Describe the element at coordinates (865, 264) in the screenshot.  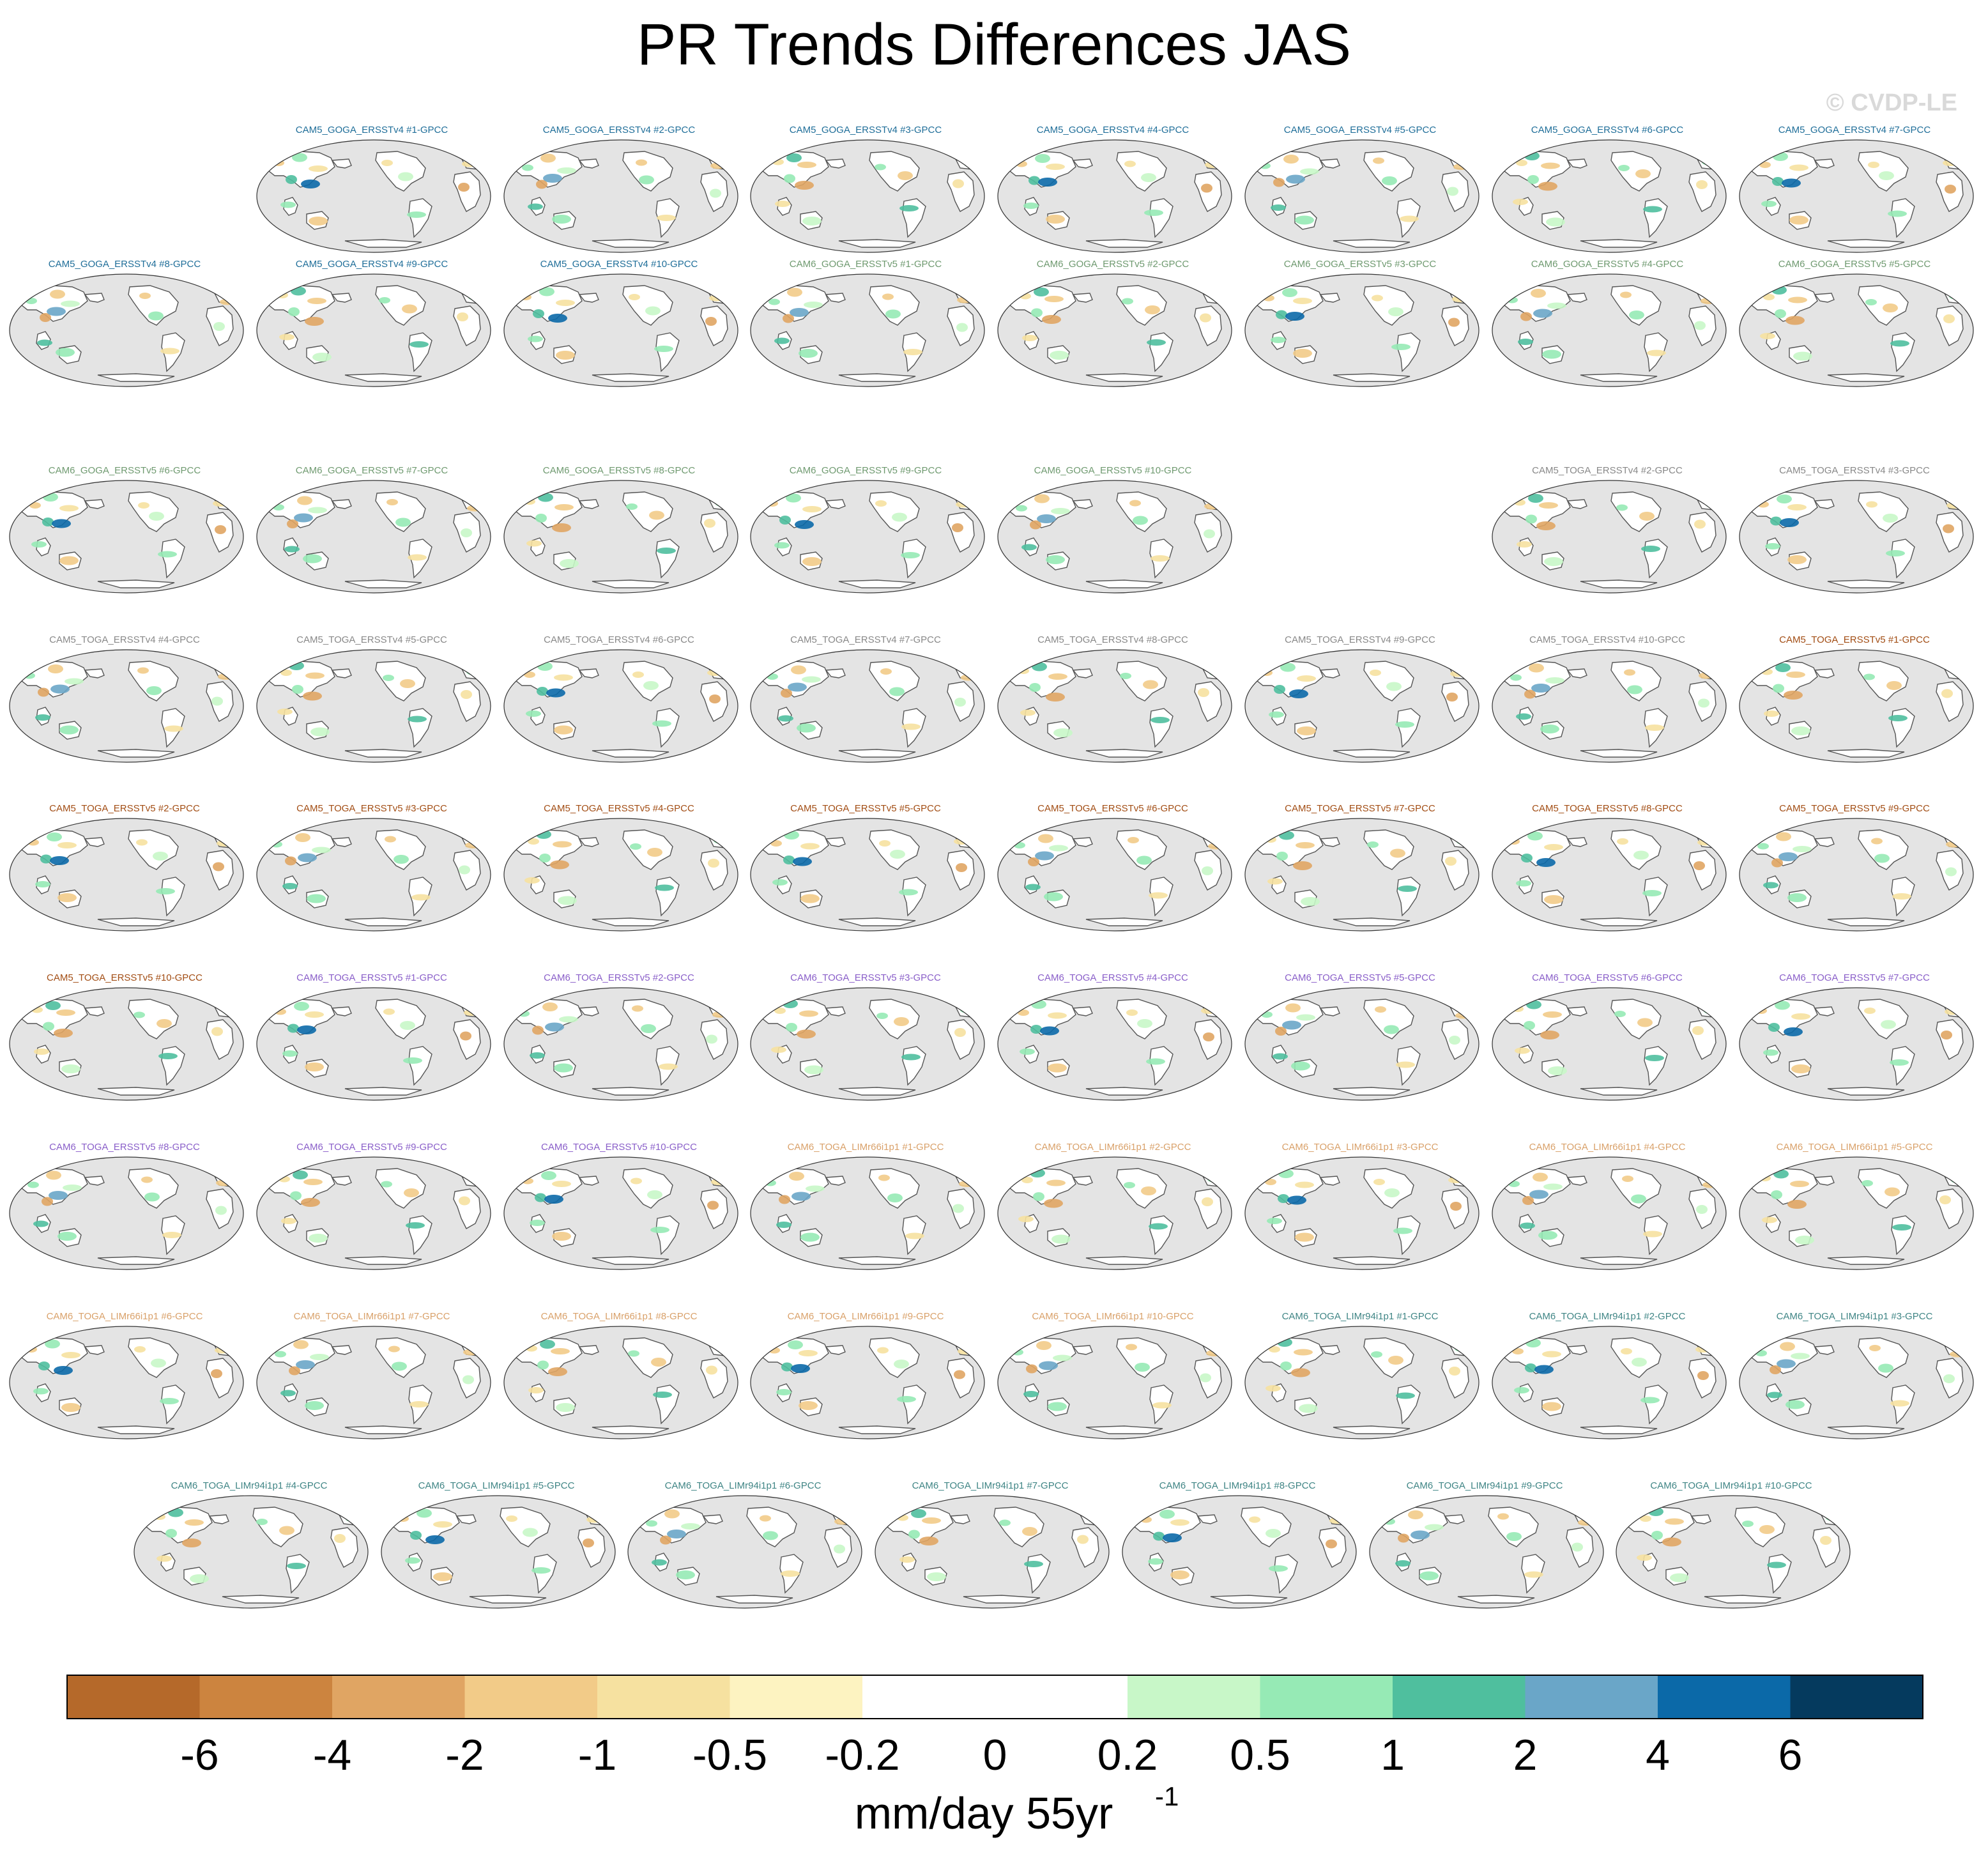
I see `panel-label: CAM6_GOGA_ERSSTv5 #1-GPCC` at that location.